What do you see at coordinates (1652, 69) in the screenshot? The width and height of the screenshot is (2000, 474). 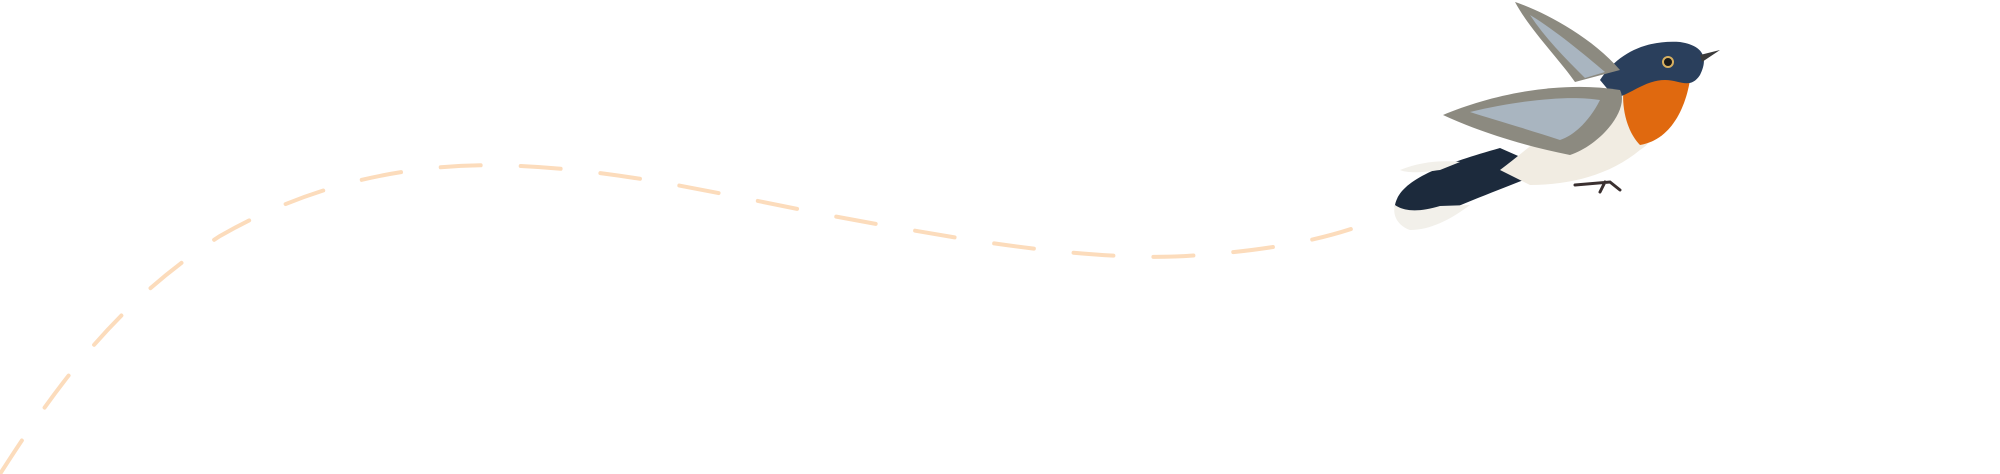 I see `bird-head` at bounding box center [1652, 69].